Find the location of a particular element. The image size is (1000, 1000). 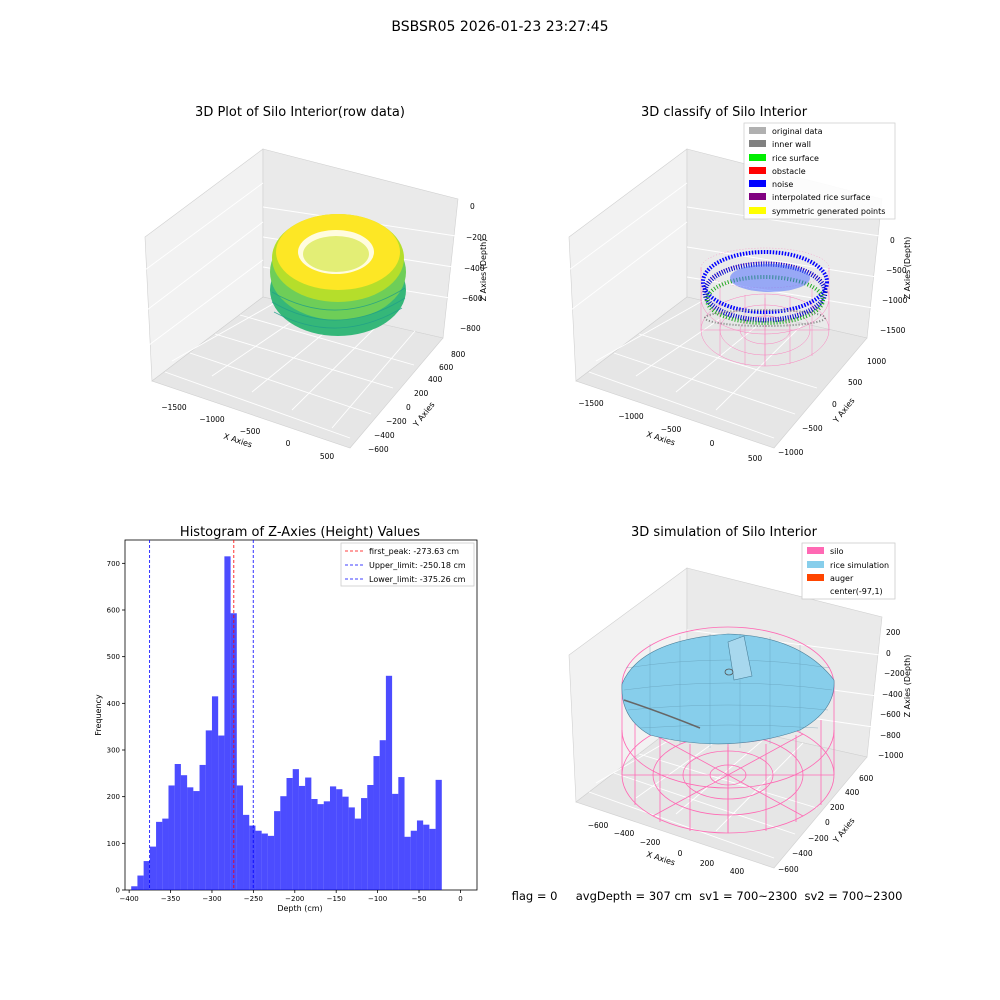

y-tick-label: −600 is located at coordinates (378, 449).